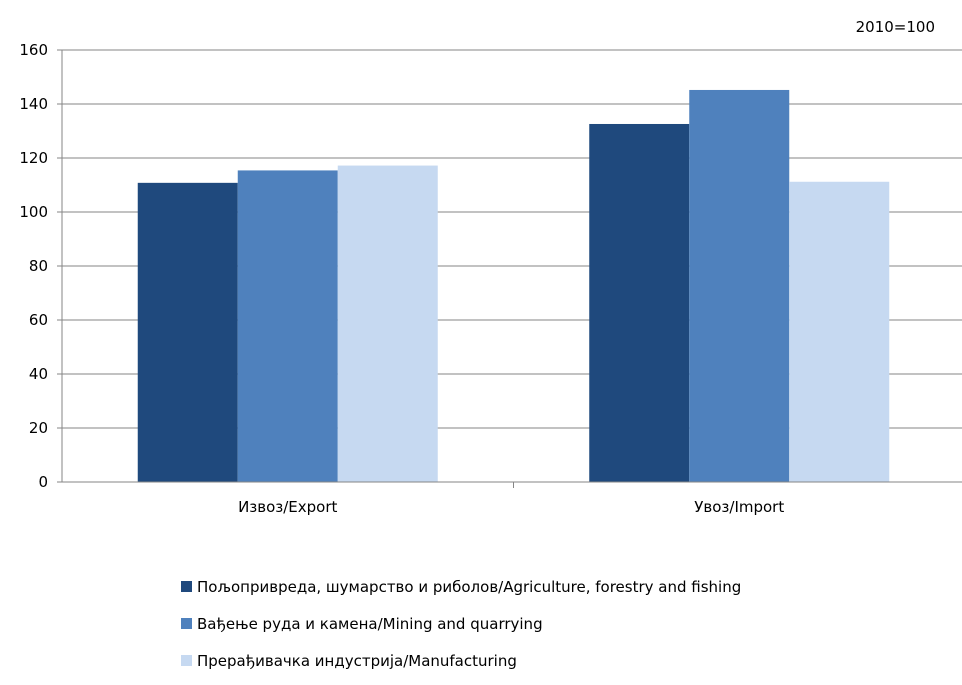 This screenshot has height=685, width=962. I want to click on y-tick-label: 140, so click(33, 104).